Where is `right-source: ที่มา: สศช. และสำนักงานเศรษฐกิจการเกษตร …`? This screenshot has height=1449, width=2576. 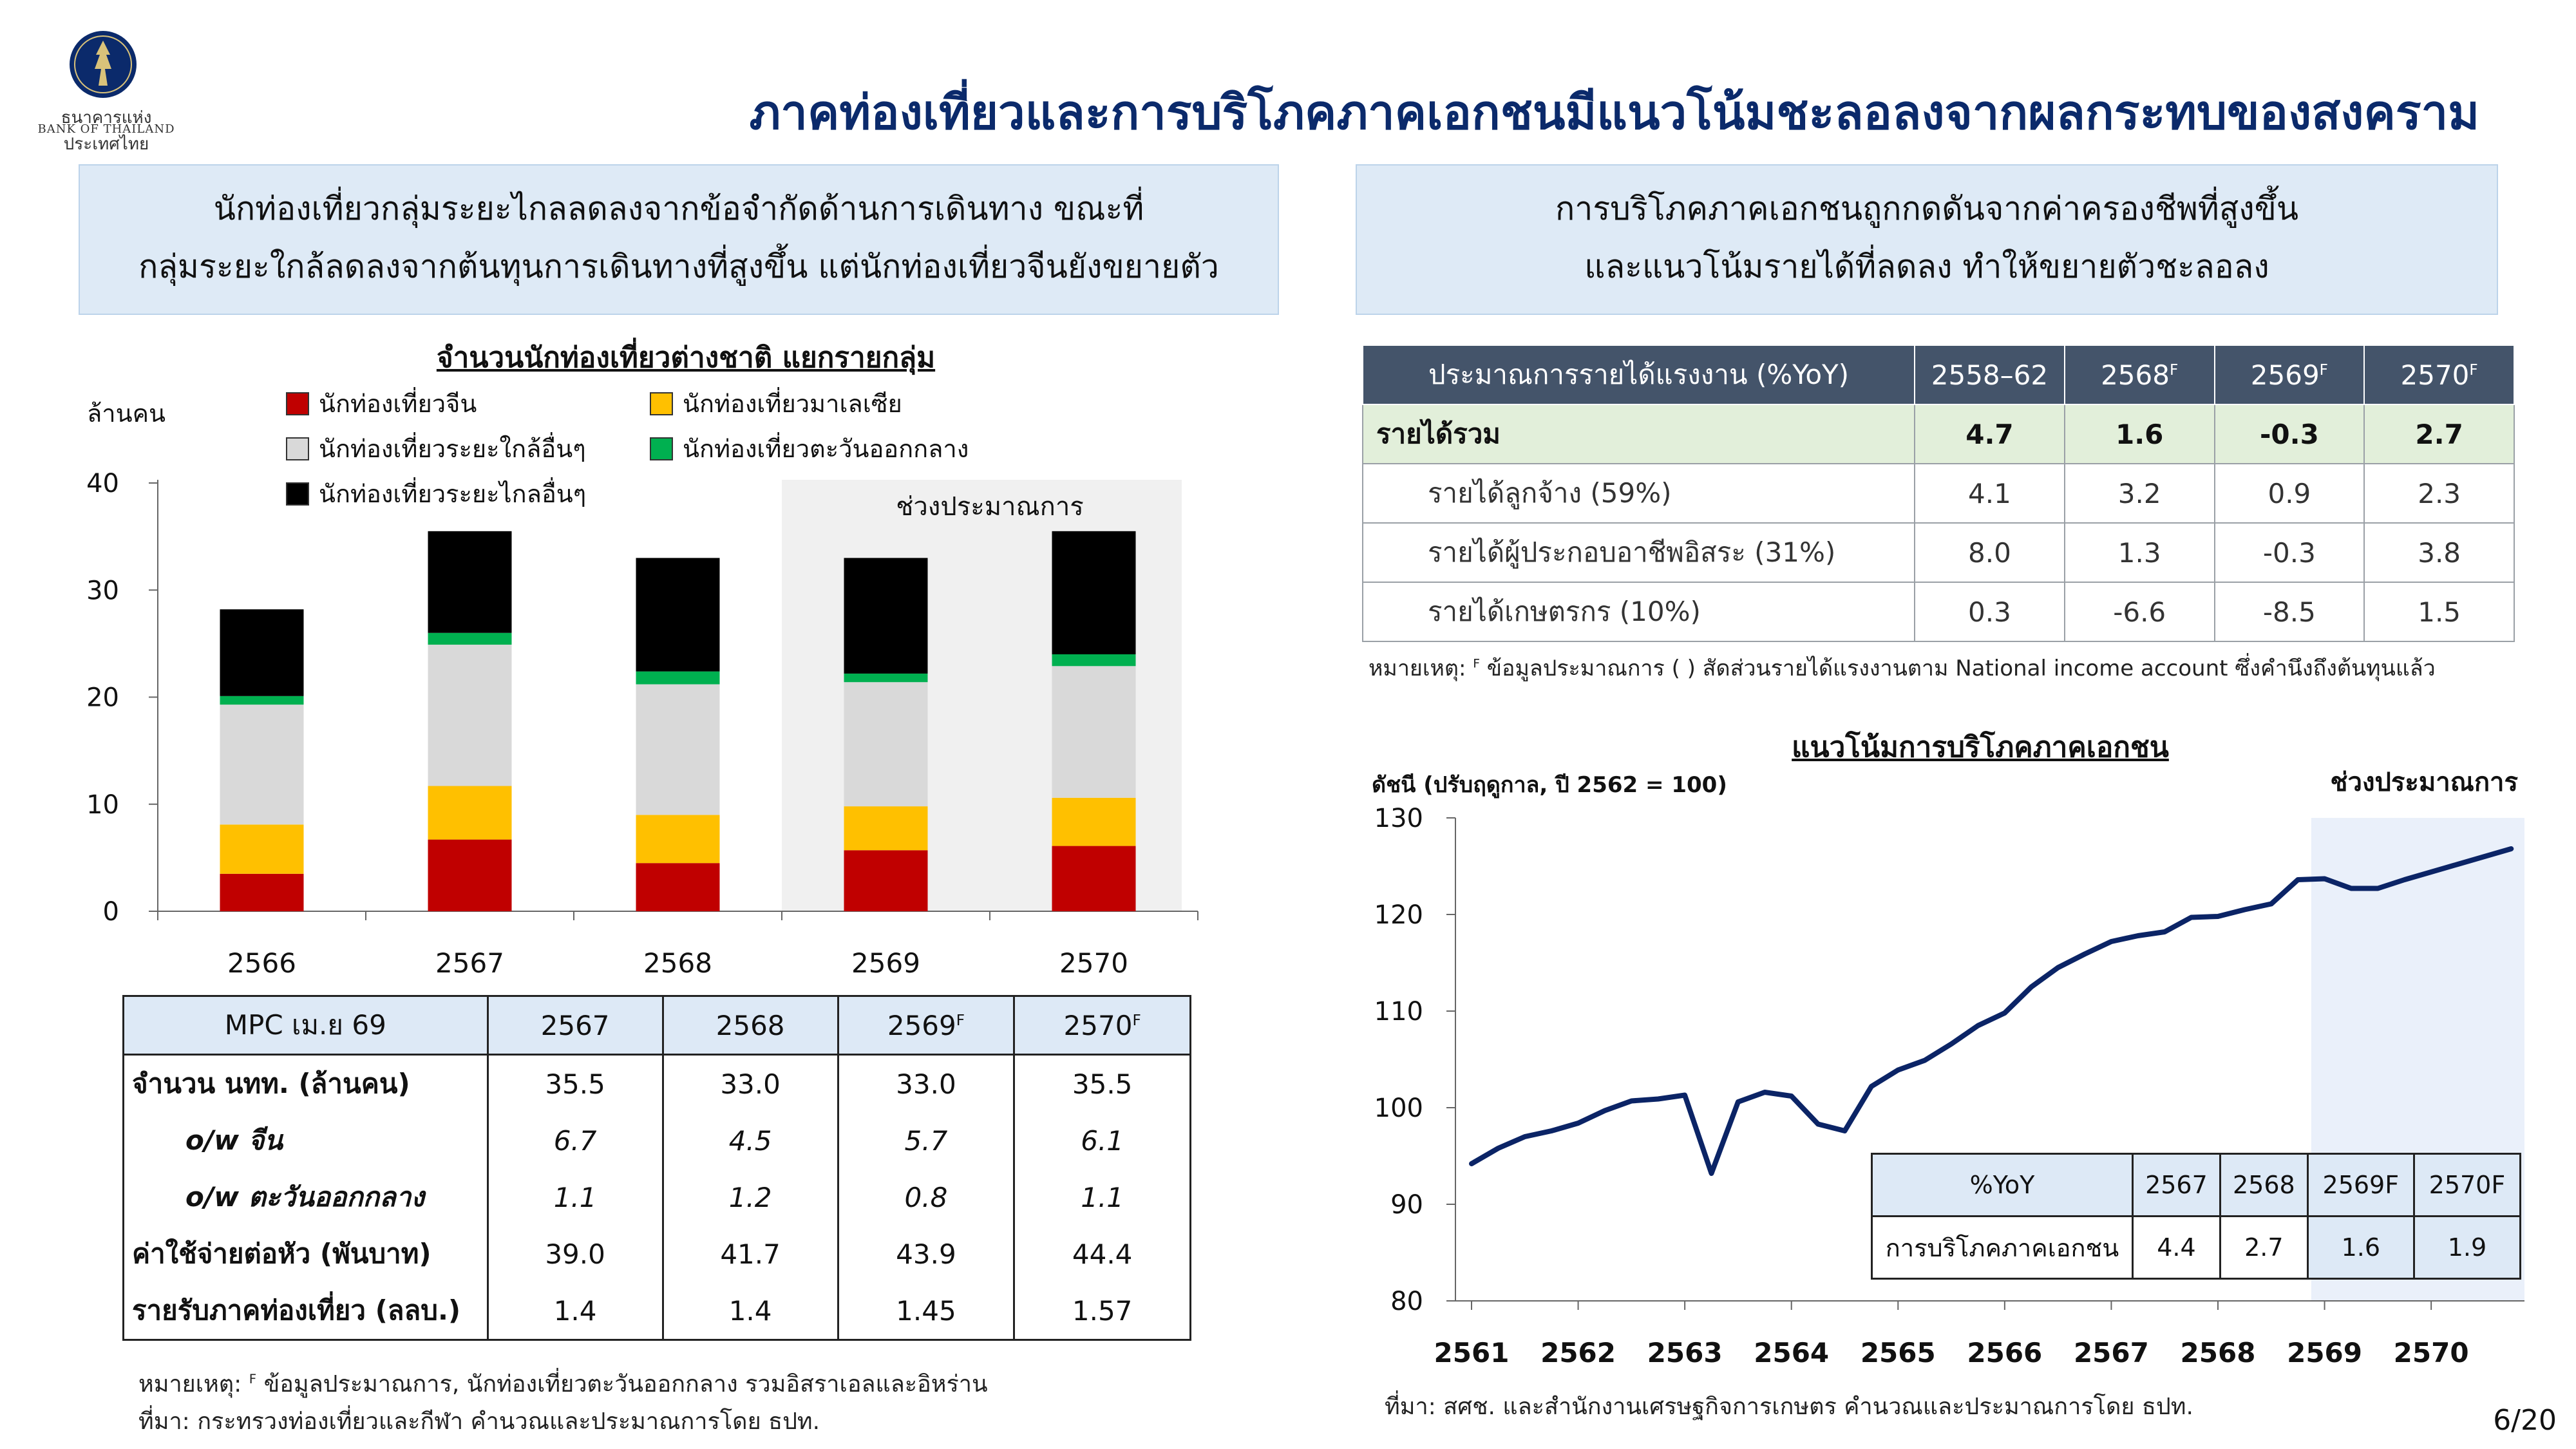 right-source: ที่มา: สศช. และสำนักงานเศรษฐกิจการเกษตร … is located at coordinates (1789, 1407).